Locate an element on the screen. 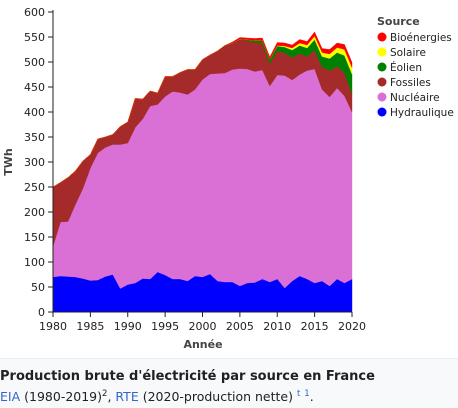 This screenshot has width=458, height=408. y-tick-label: 250 is located at coordinates (34, 187).